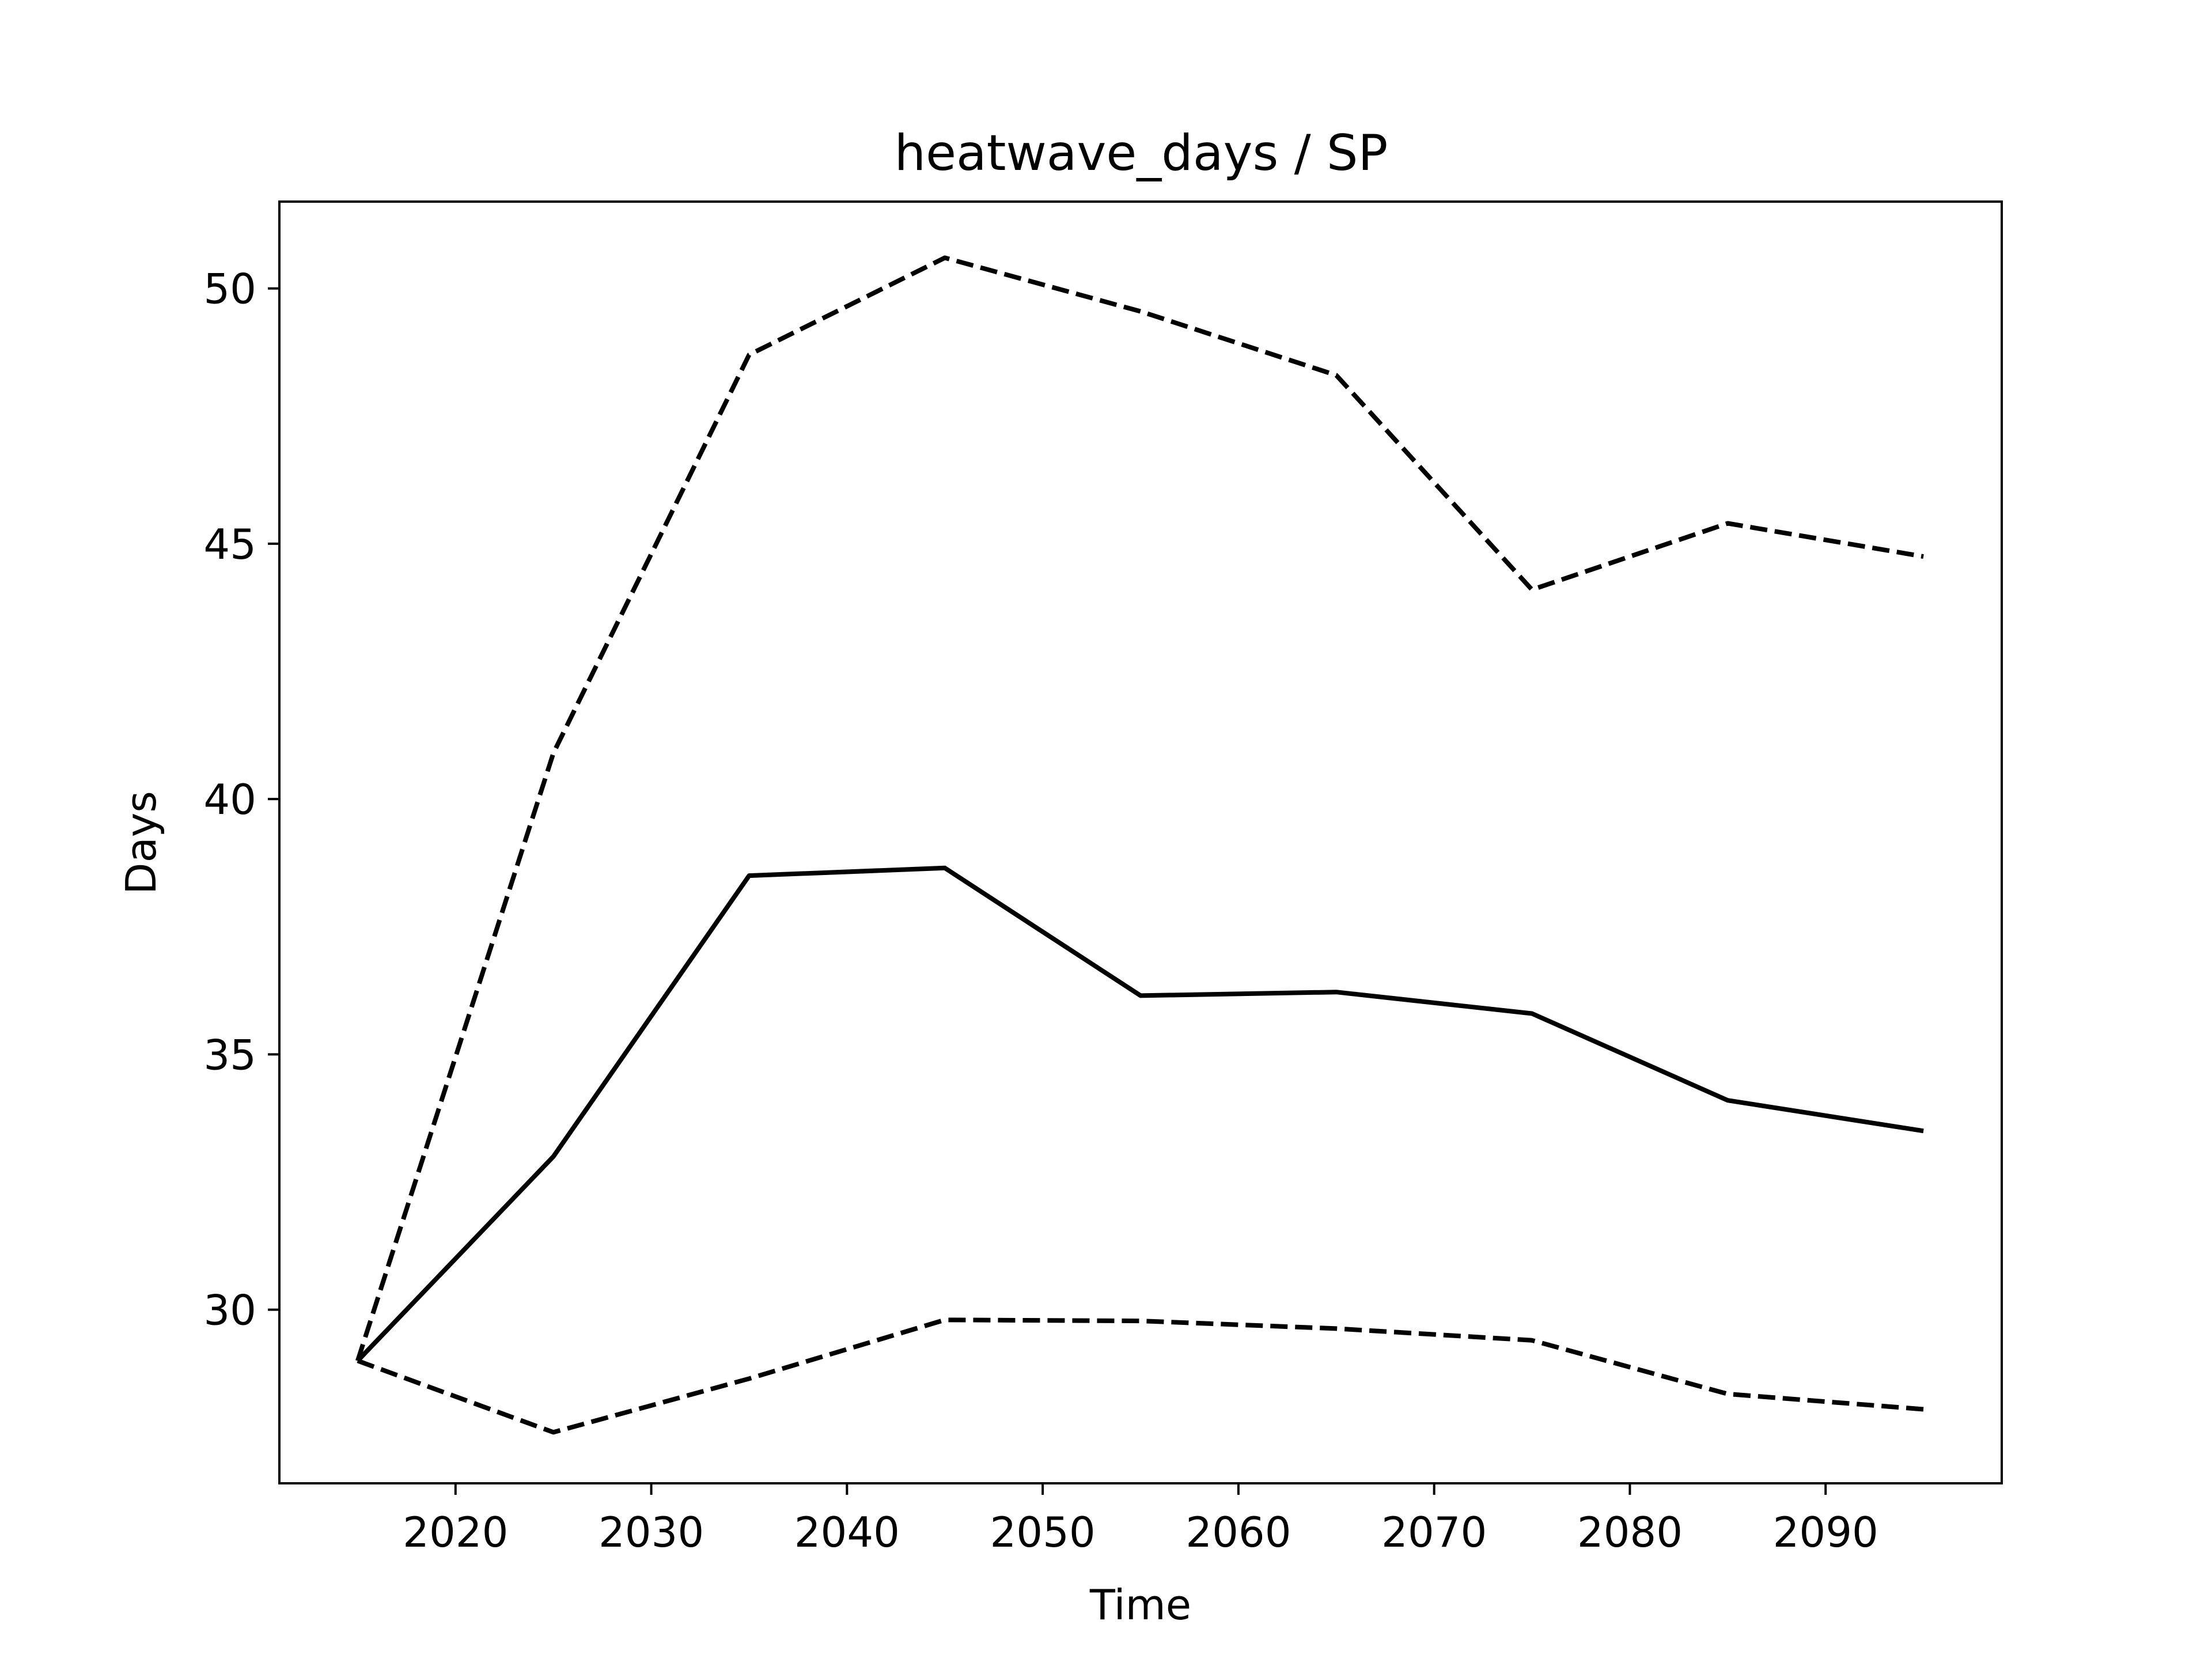 This screenshot has width=2212, height=1659. What do you see at coordinates (1825, 1532) in the screenshot?
I see `x-tick-label: 2090` at bounding box center [1825, 1532].